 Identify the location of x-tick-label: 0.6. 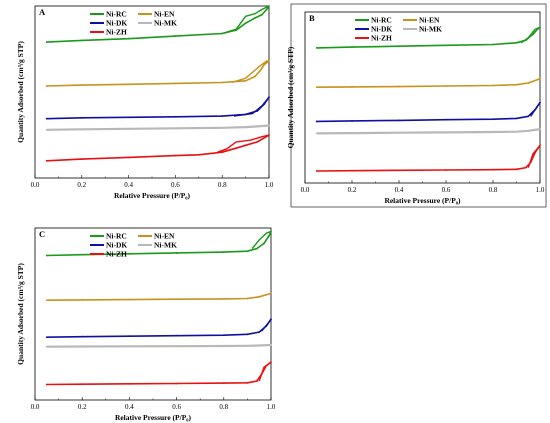
(446, 190).